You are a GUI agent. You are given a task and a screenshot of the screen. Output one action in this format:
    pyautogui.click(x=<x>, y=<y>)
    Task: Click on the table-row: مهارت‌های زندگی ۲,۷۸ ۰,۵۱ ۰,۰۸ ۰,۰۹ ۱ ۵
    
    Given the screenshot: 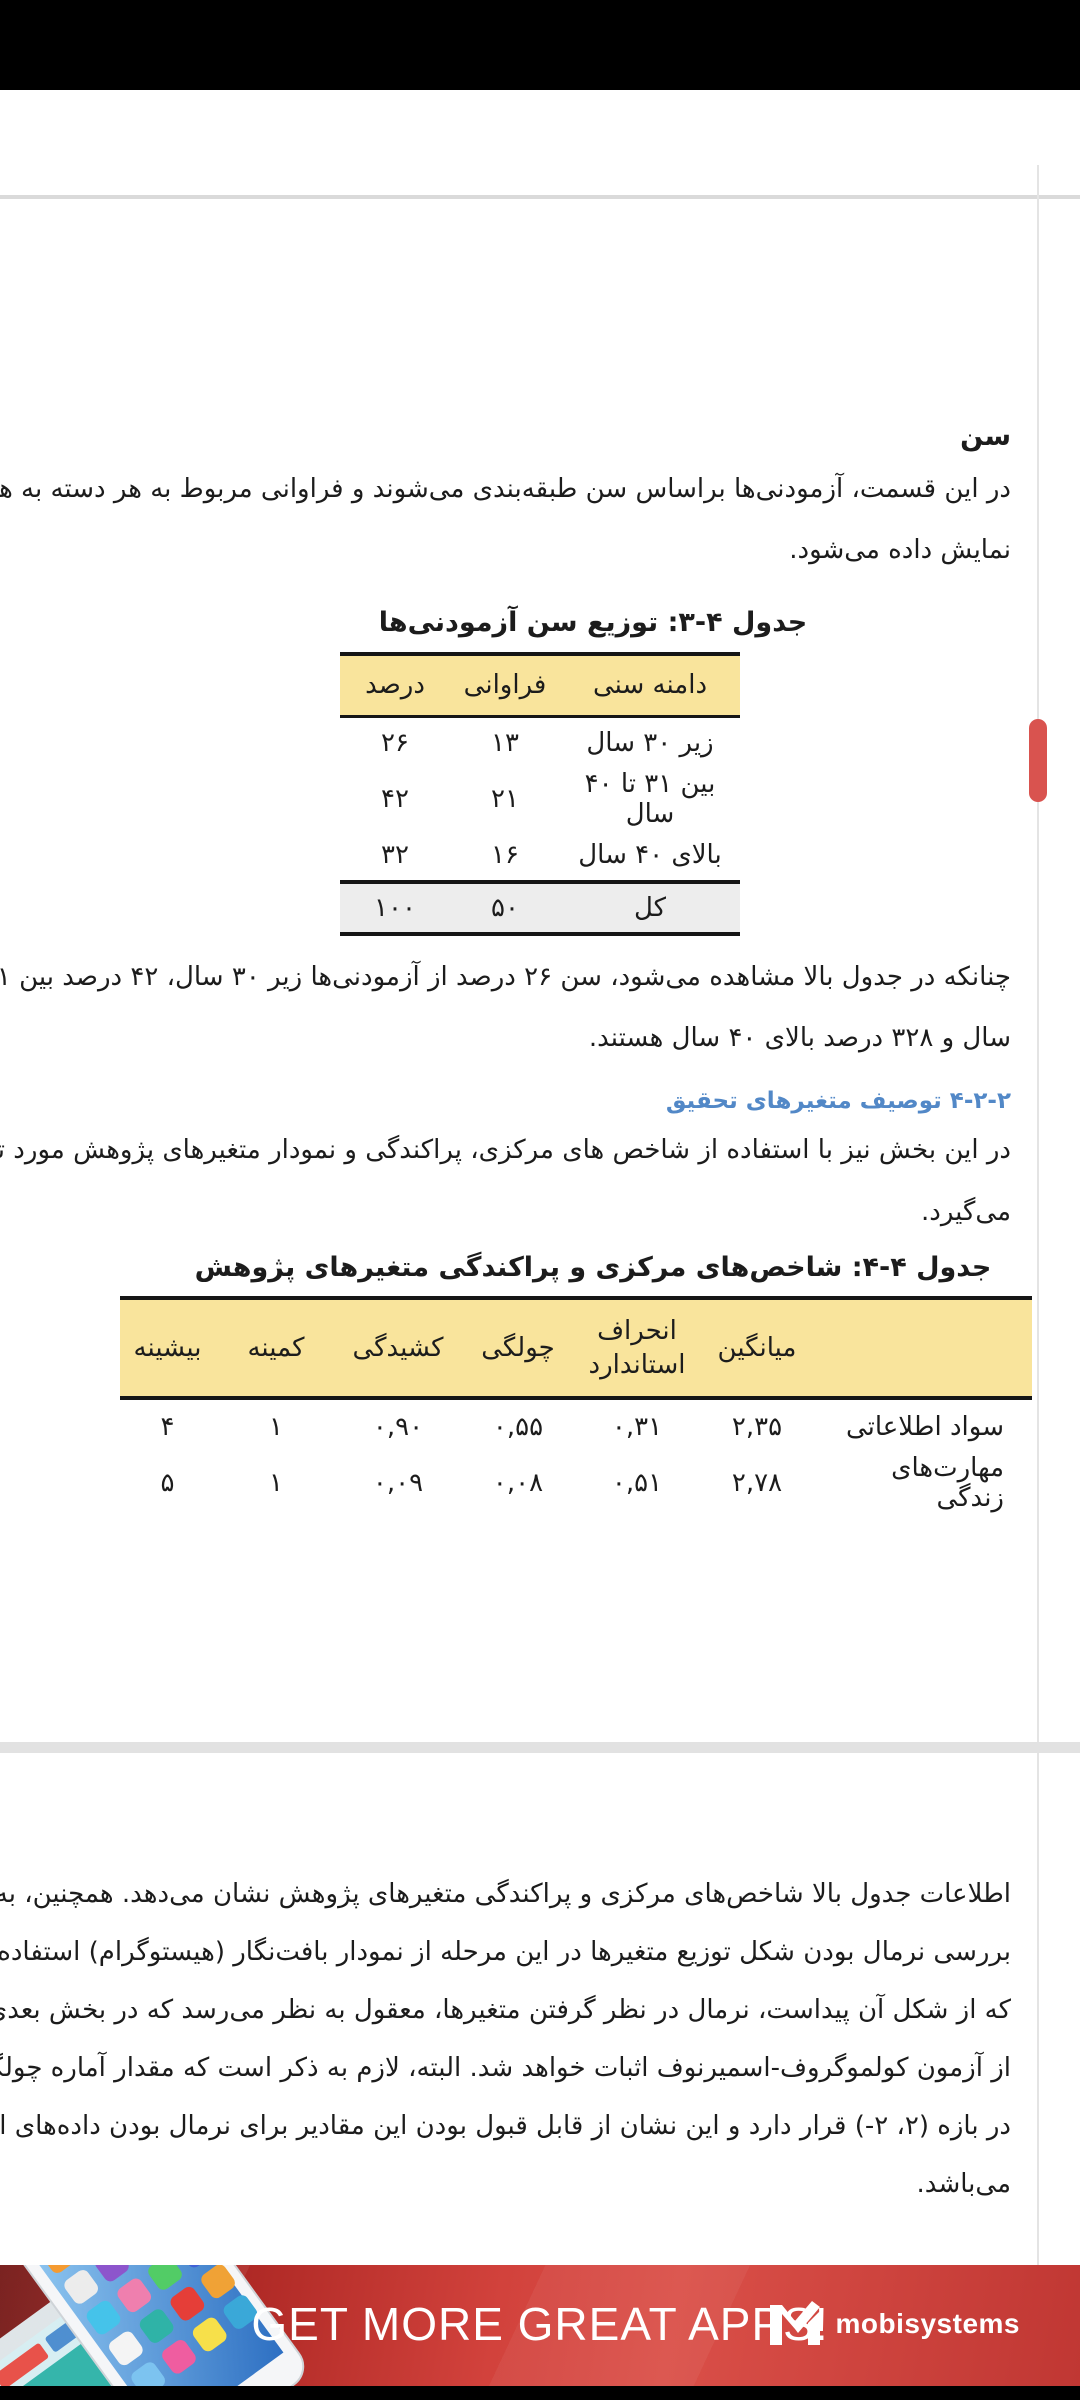 What is the action you would take?
    pyautogui.click(x=576, y=1483)
    